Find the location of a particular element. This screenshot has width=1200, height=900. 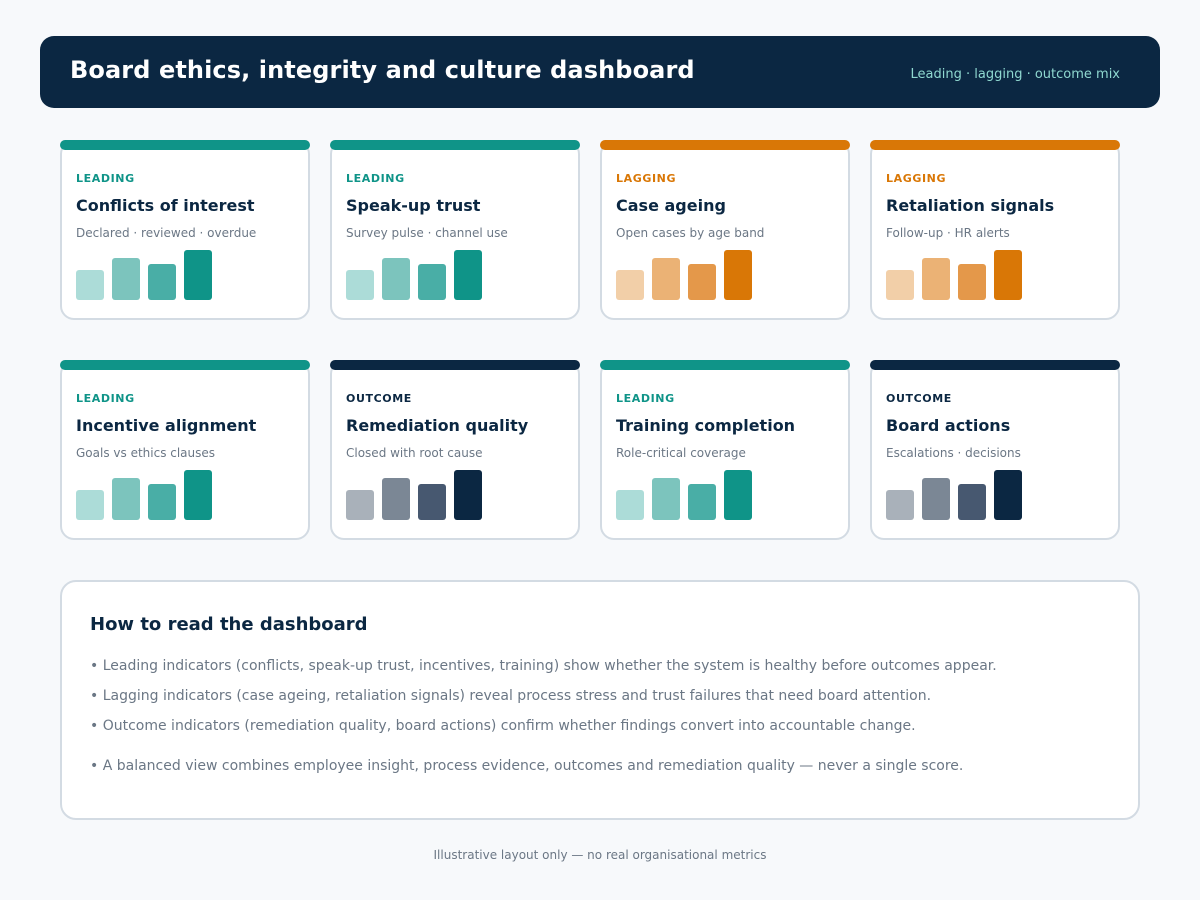

card-subtitle: Goals vs ethics clauses is located at coordinates (146, 453).